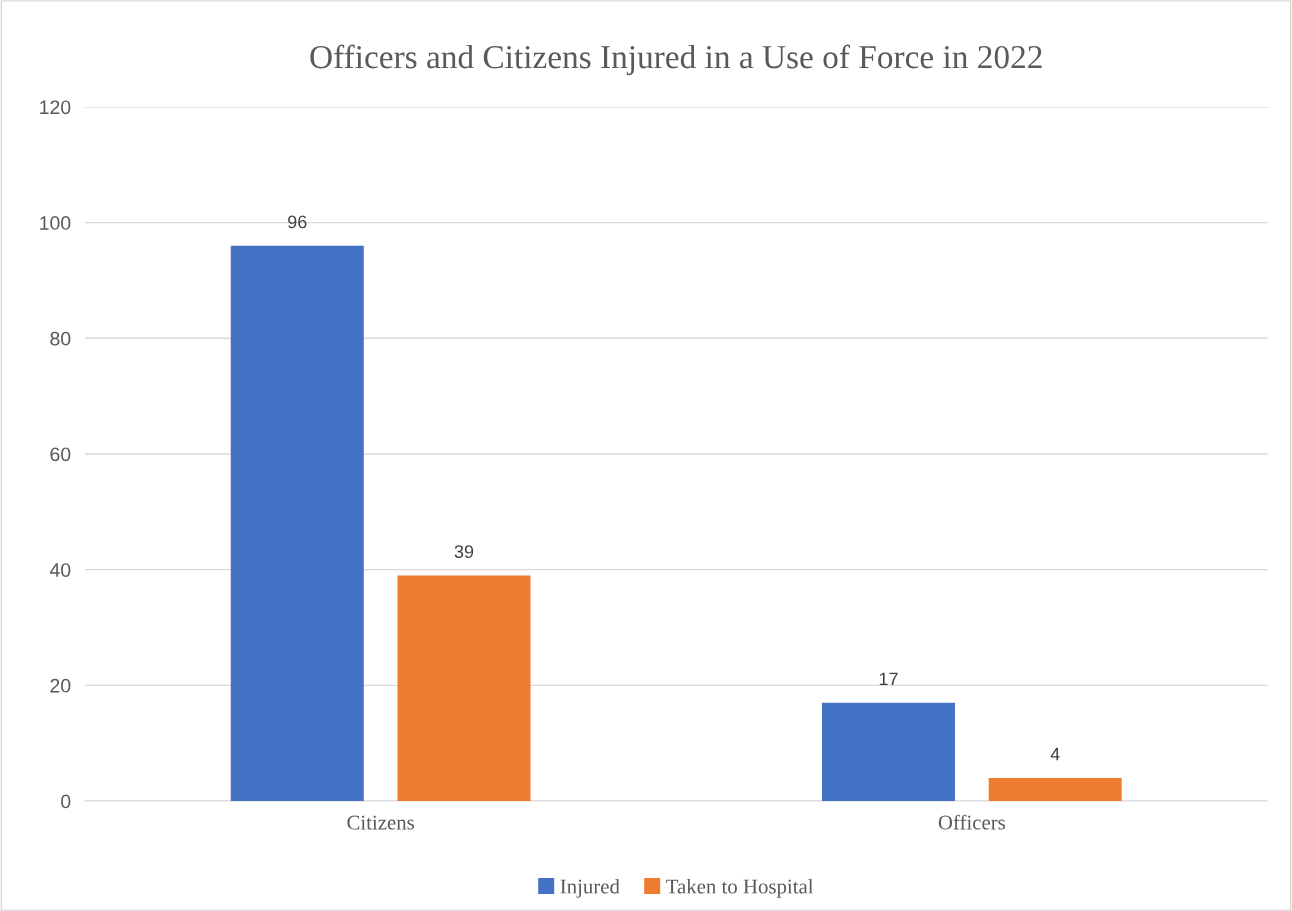  Describe the element at coordinates (60, 570) in the screenshot. I see `y-tick-label: 40` at that location.